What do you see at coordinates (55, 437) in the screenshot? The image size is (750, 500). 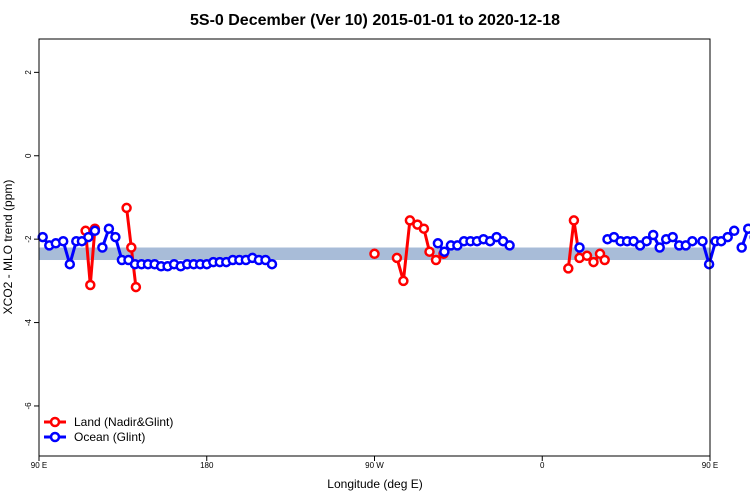 I see `legend-ocean-marker` at bounding box center [55, 437].